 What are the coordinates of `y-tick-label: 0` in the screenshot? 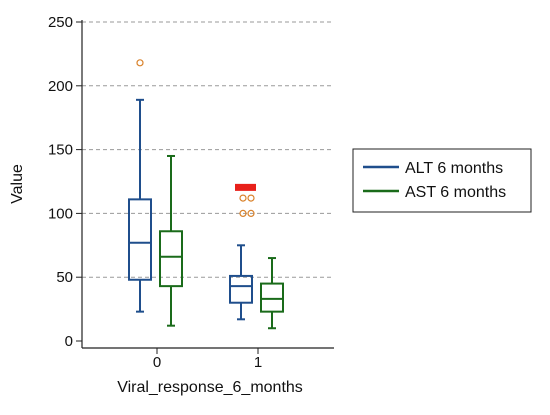 It's located at (69, 341).